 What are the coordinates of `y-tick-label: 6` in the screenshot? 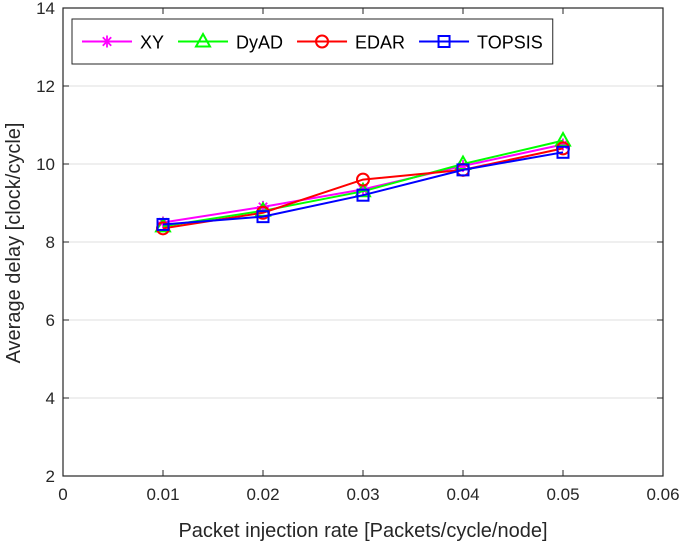 It's located at (50, 320).